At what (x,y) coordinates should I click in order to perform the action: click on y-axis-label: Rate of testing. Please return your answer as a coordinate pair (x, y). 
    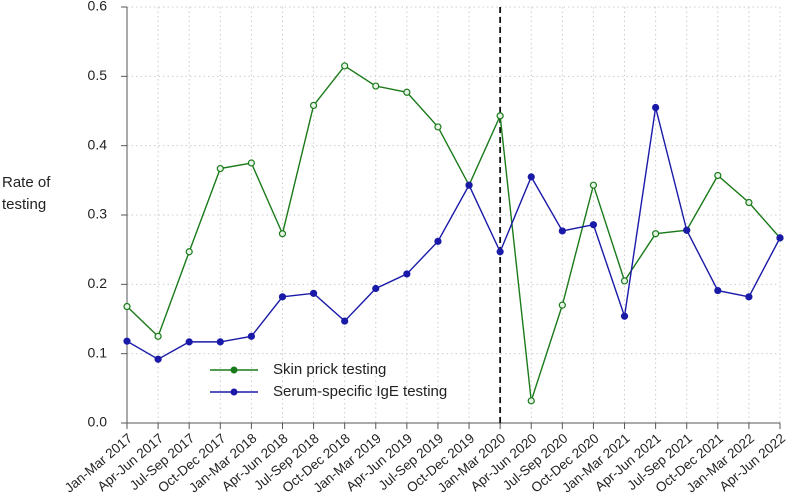
    Looking at the image, I should click on (26, 193).